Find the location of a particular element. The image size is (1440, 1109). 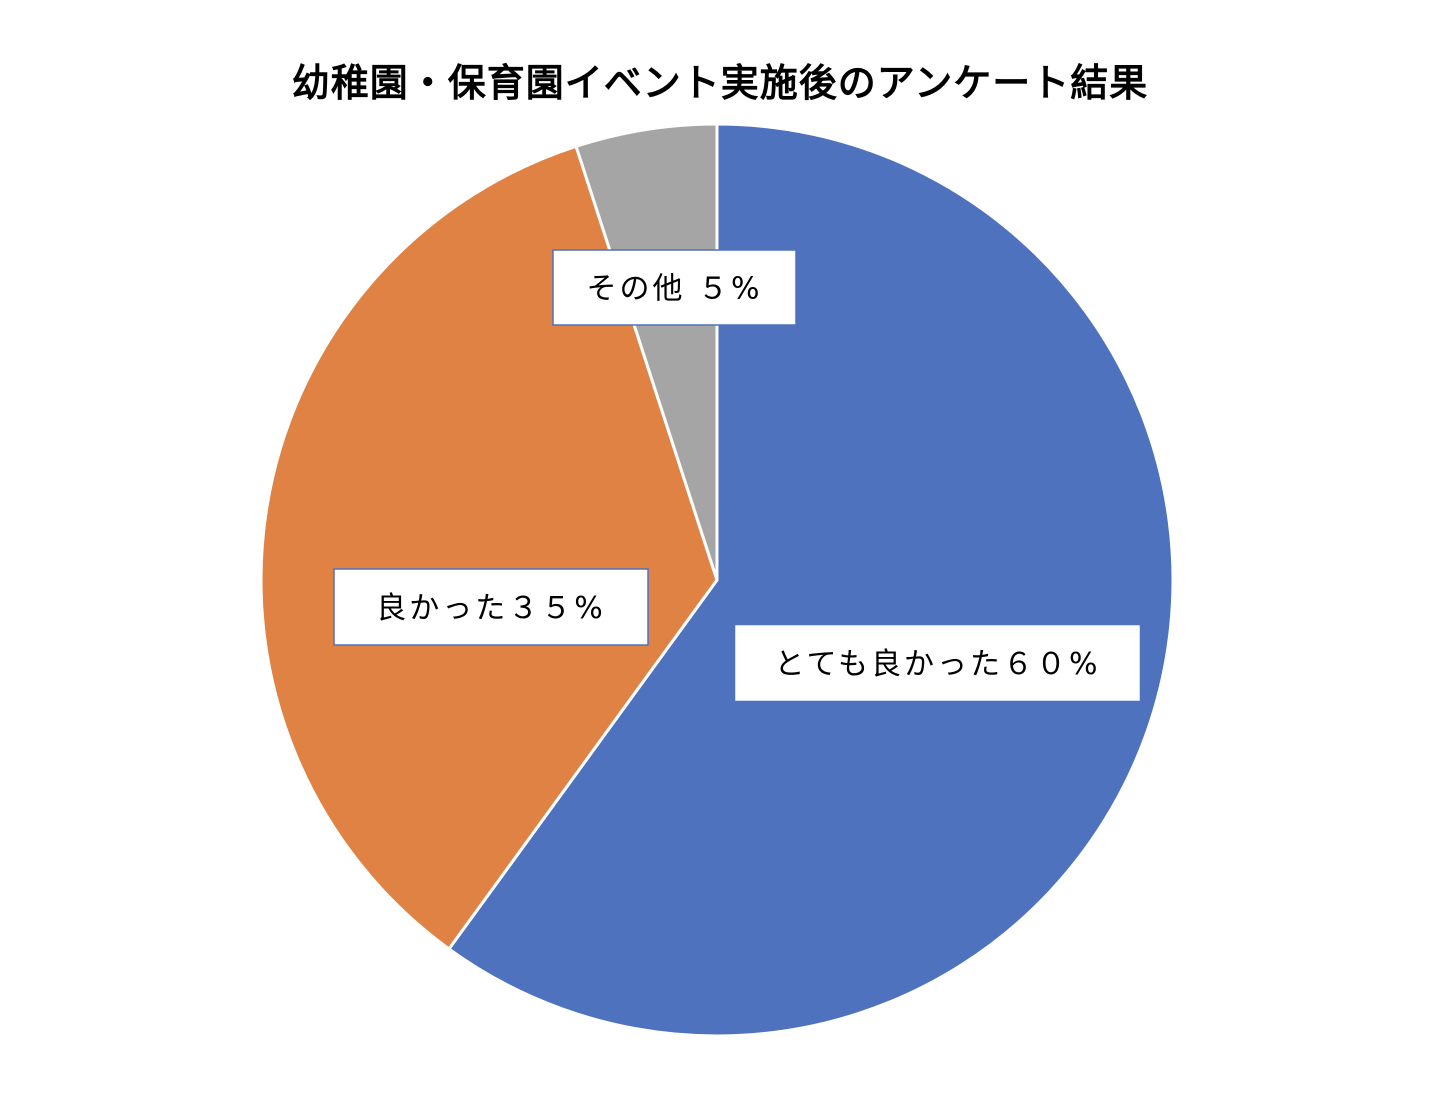

data-label-very-good: とても良かった６０% is located at coordinates (937, 663).